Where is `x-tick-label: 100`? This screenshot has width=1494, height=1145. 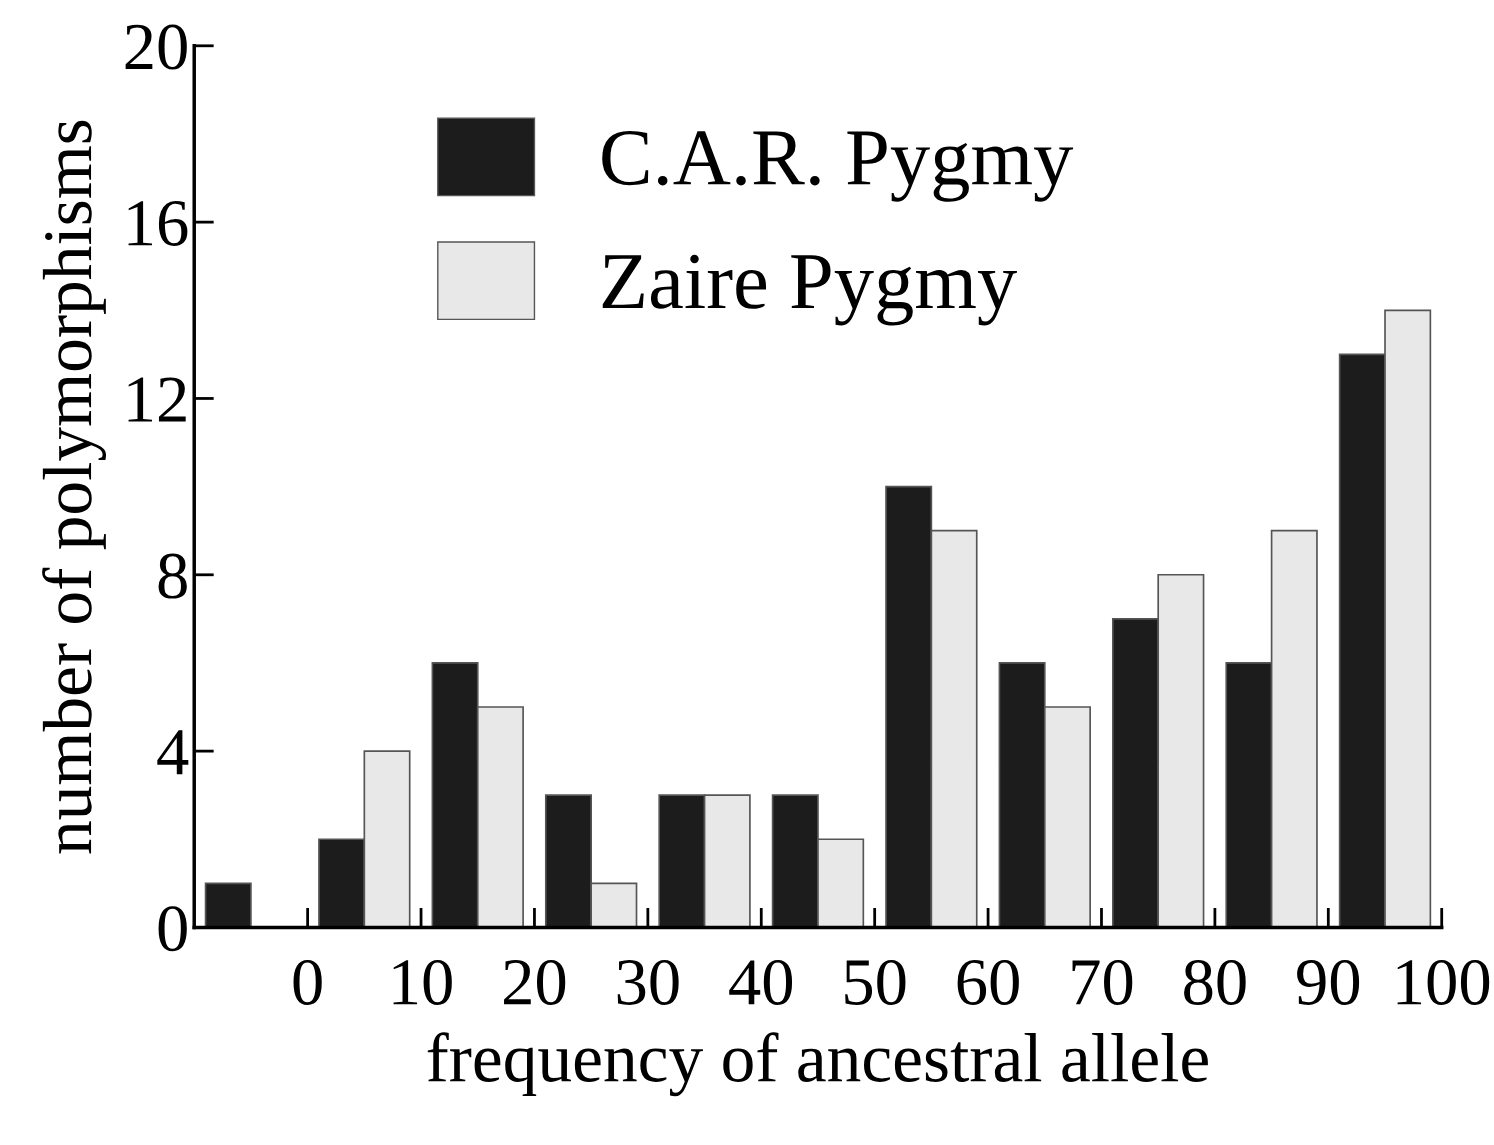 x-tick-label: 100 is located at coordinates (1443, 982).